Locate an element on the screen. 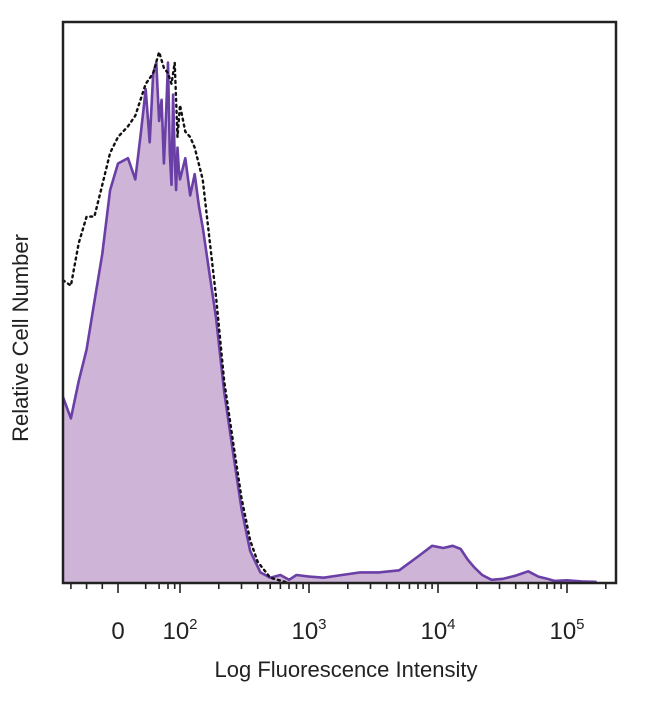 The width and height of the screenshot is (650, 704). x-tick-label: 10⁵ is located at coordinates (566, 630).